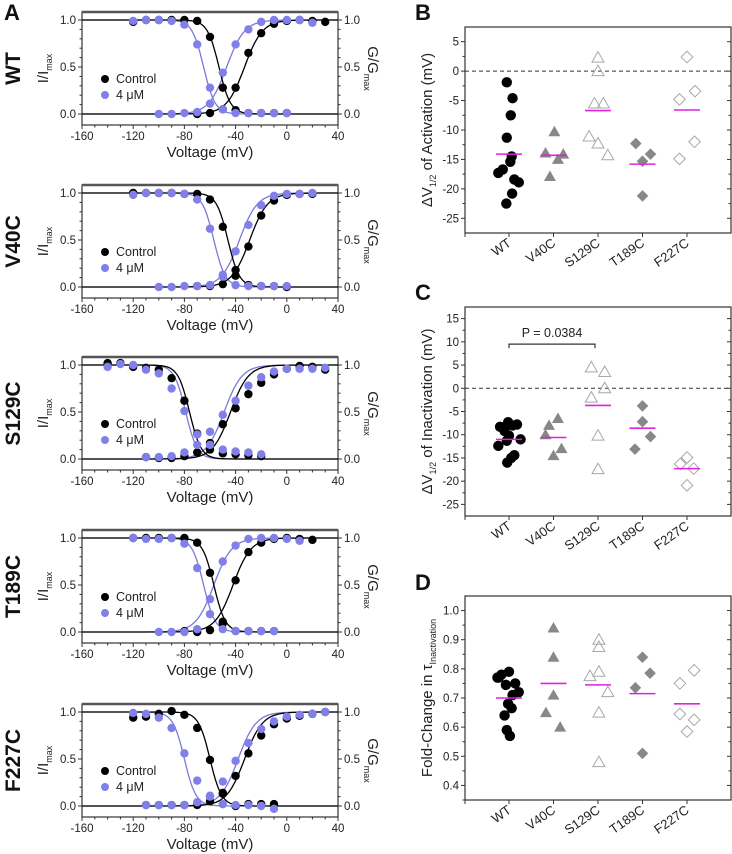 The height and width of the screenshot is (854, 732). Describe the element at coordinates (105, 424) in the screenshot. I see `legend-marker-control` at that location.